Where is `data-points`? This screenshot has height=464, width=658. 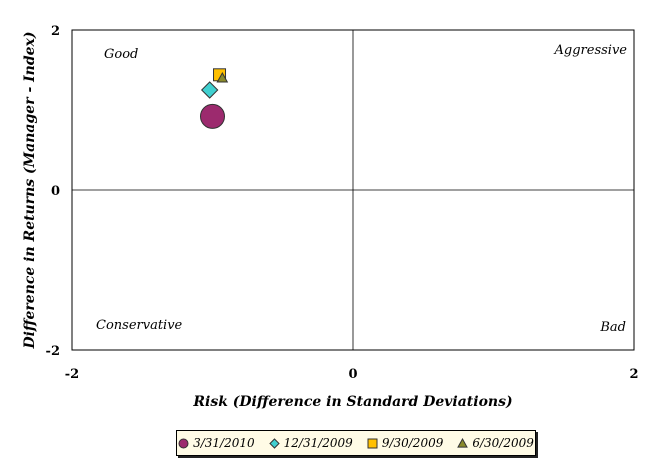 data-points is located at coordinates (214, 98).